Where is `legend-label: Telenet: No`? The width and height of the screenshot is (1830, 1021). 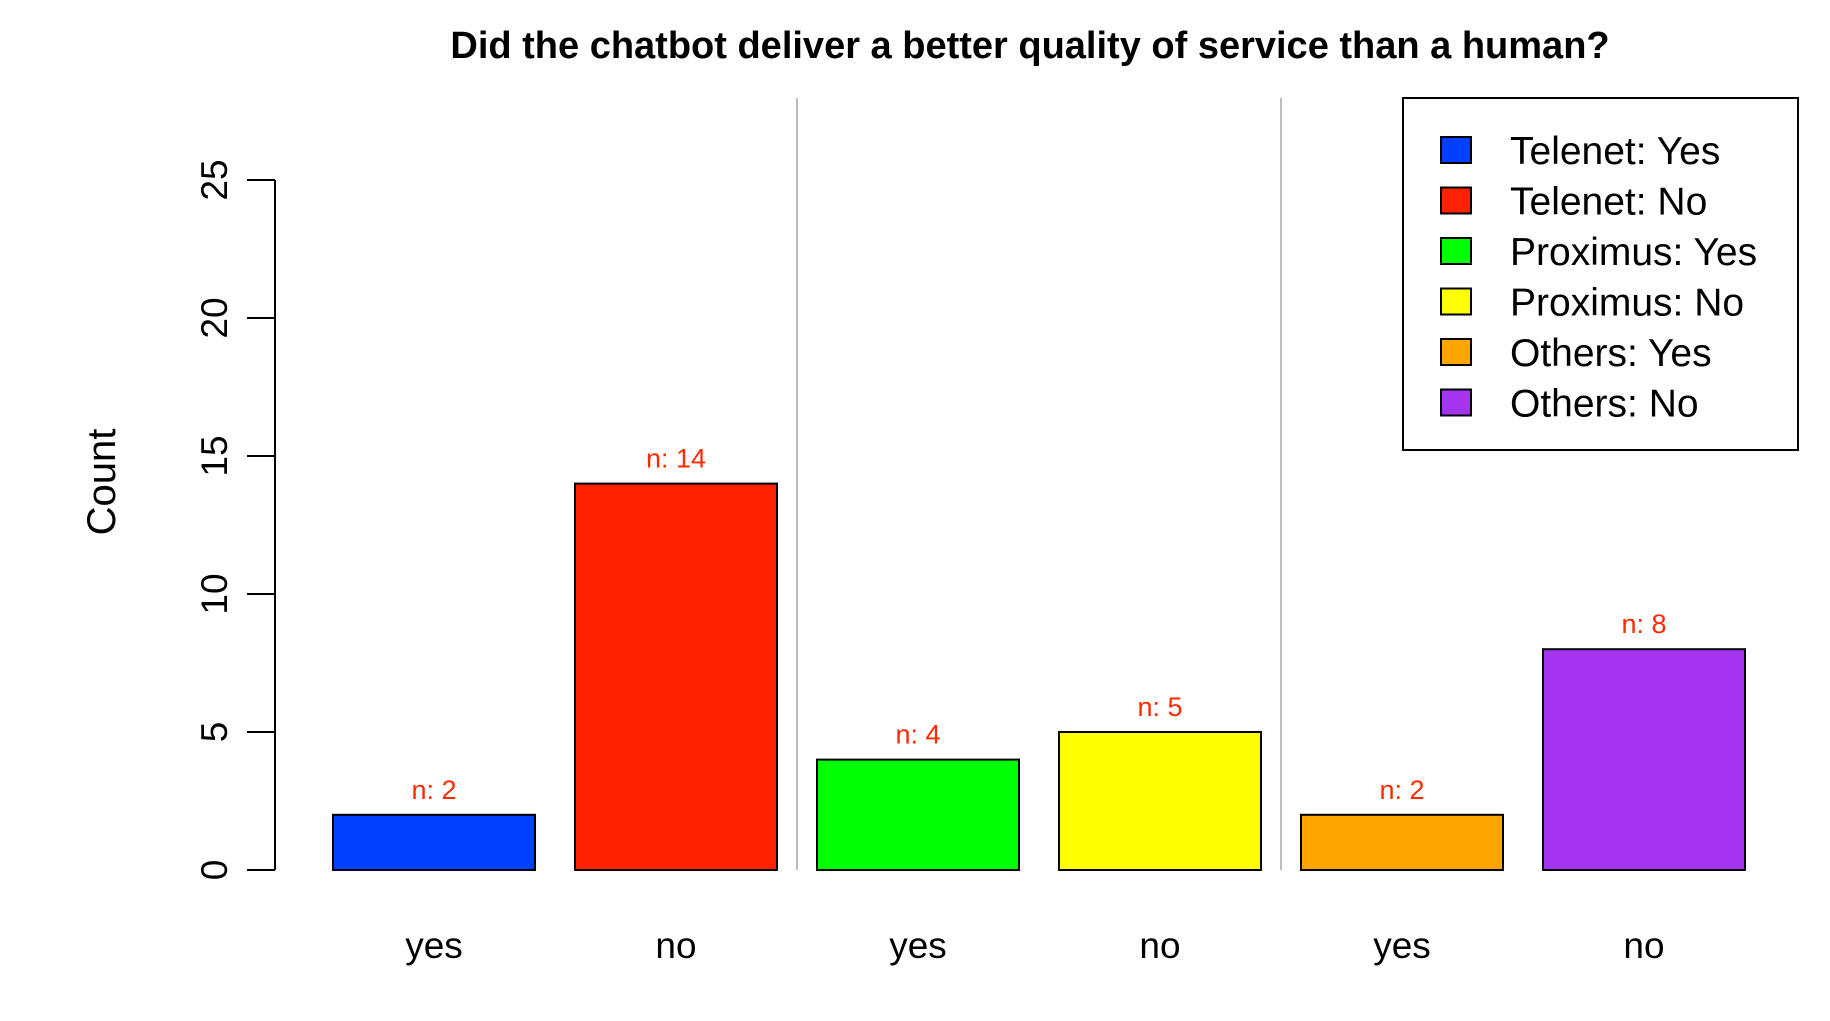 legend-label: Telenet: No is located at coordinates (1608, 202).